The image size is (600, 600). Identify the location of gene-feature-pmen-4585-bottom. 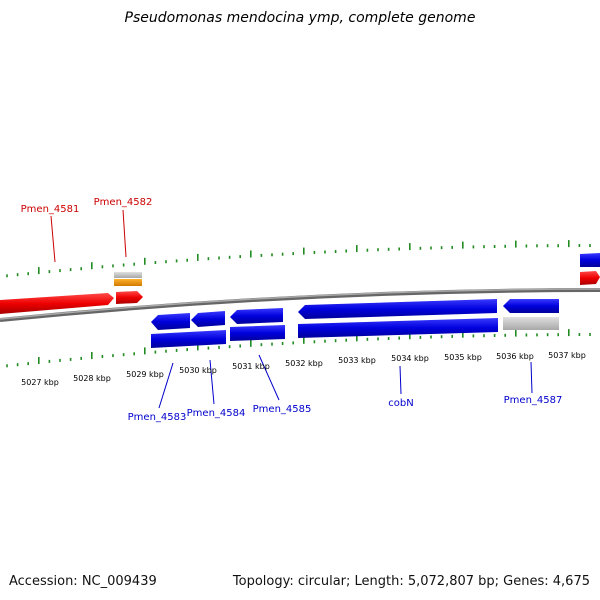
(257, 333).